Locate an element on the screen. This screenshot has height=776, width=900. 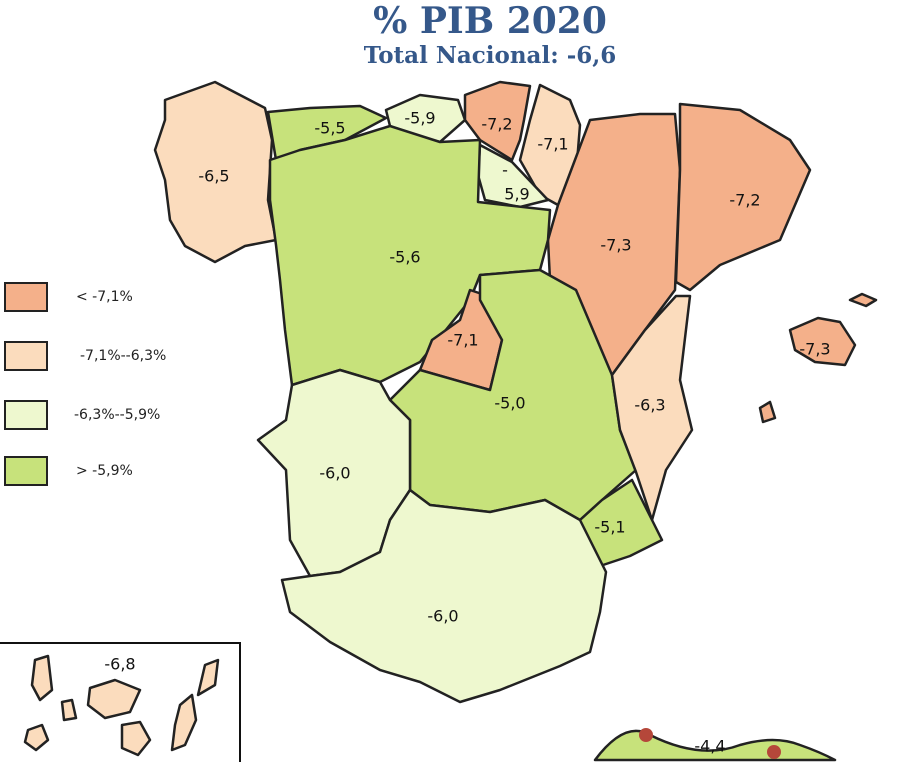
region-cataluna is located at coordinates (743, 197).